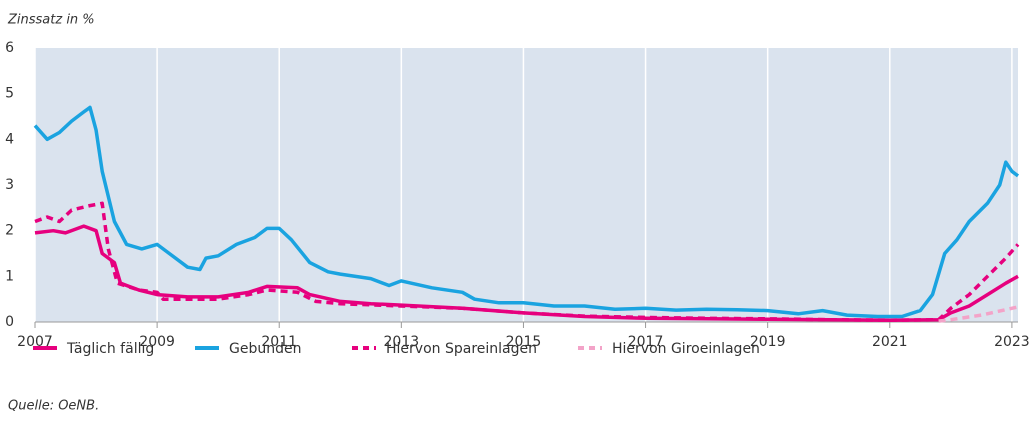 The width and height of the screenshot is (1031, 425). I want to click on y-tick-label: 5, so click(9, 94).